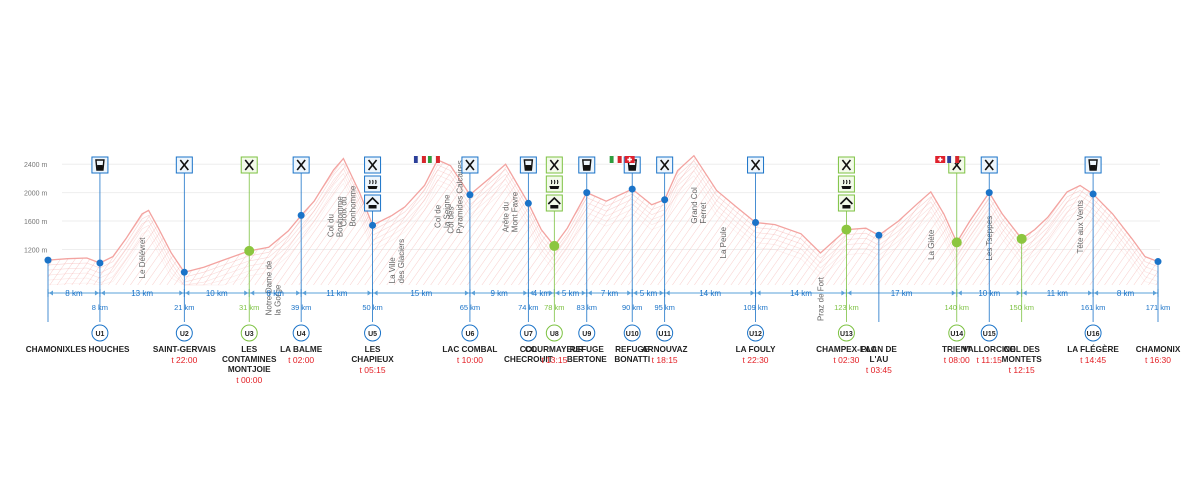 The height and width of the screenshot is (496, 1200). I want to click on peak-label: Grand Col Ferret, so click(699, 205).